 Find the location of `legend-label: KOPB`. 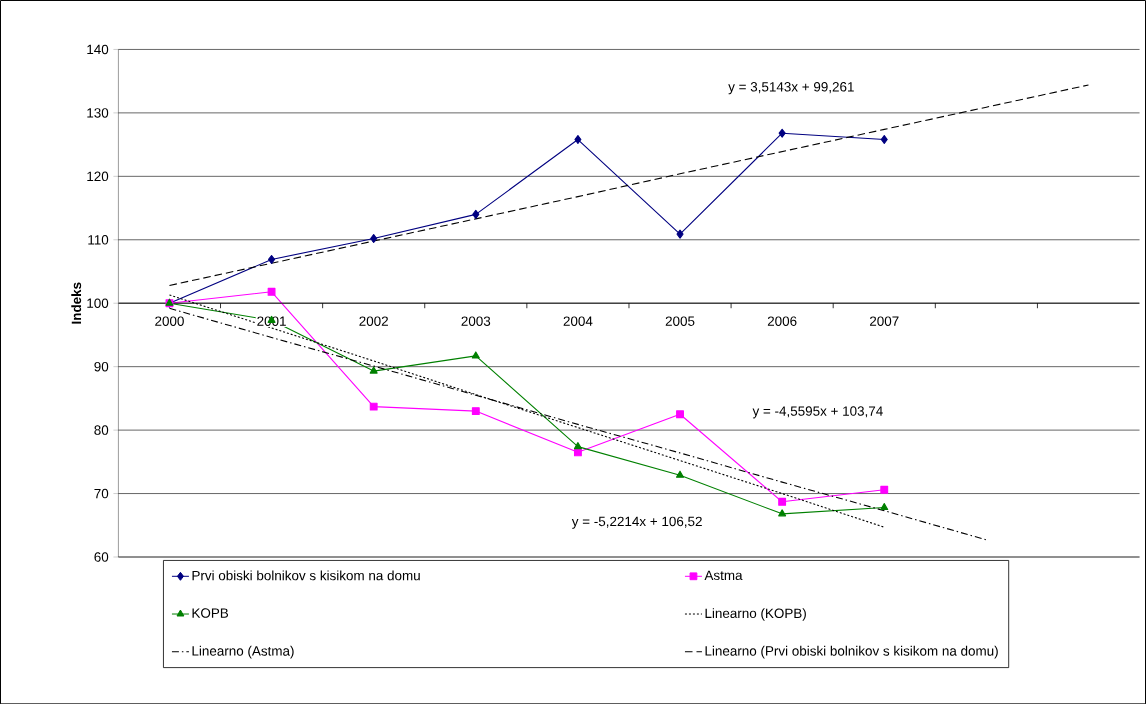

legend-label: KOPB is located at coordinates (210, 613).